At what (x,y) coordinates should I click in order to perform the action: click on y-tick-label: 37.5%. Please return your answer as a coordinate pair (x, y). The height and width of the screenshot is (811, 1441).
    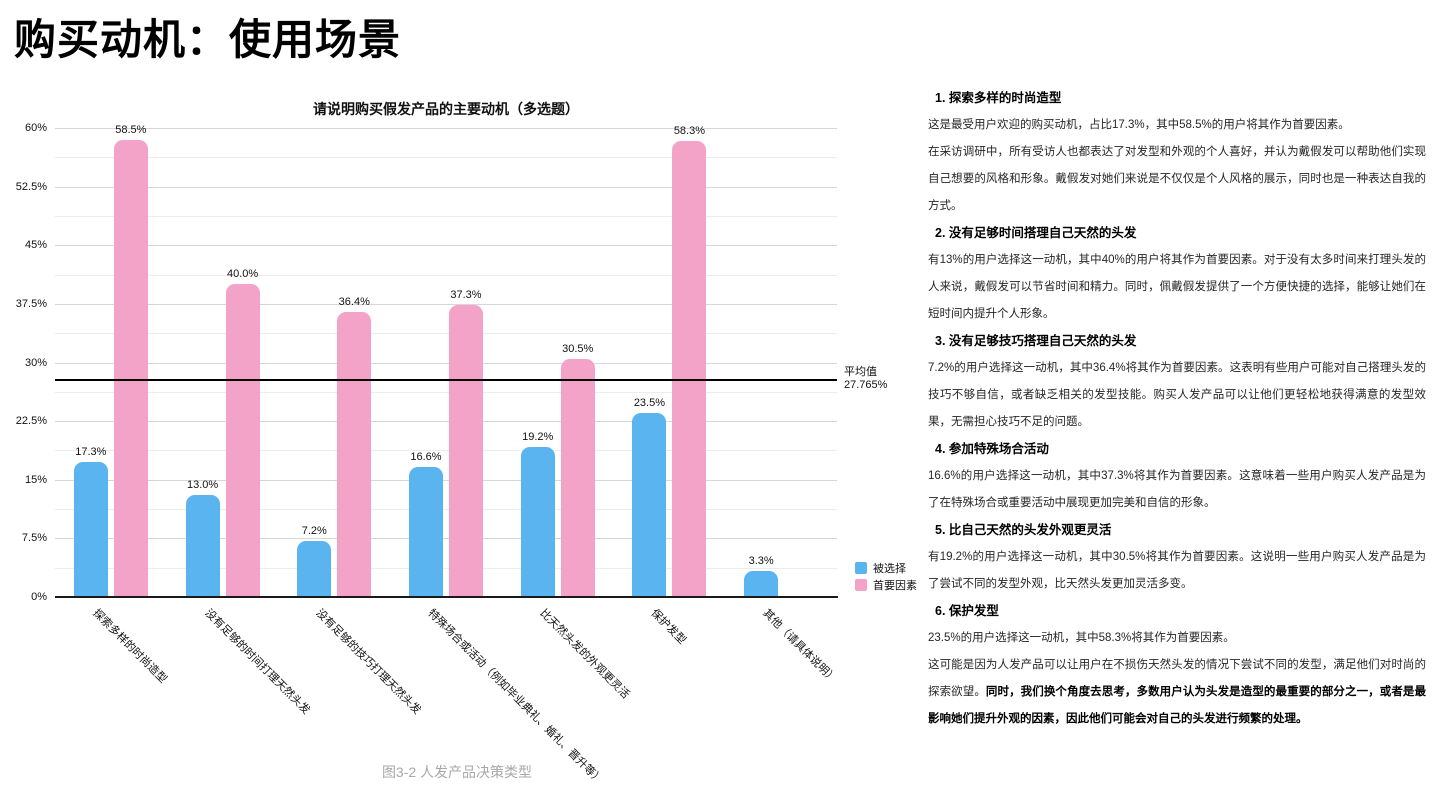
    Looking at the image, I should click on (31, 303).